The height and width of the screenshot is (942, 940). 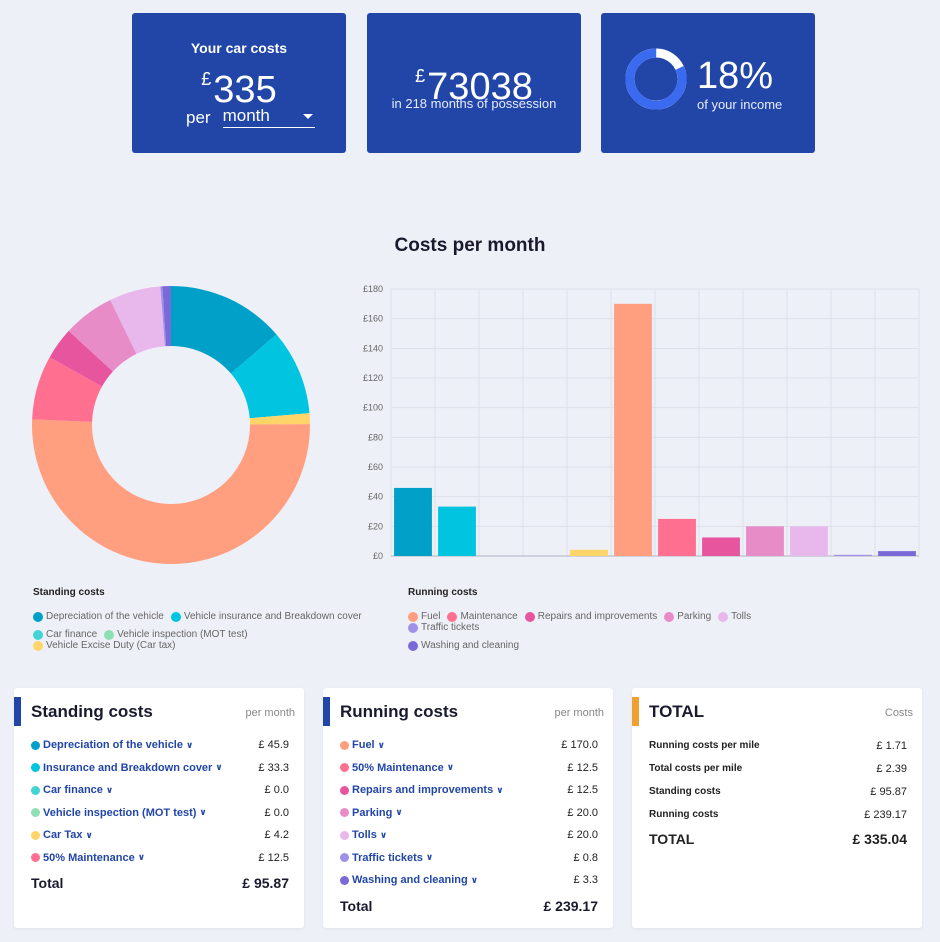 I want to click on panel-title: TOTAL, so click(x=677, y=711).